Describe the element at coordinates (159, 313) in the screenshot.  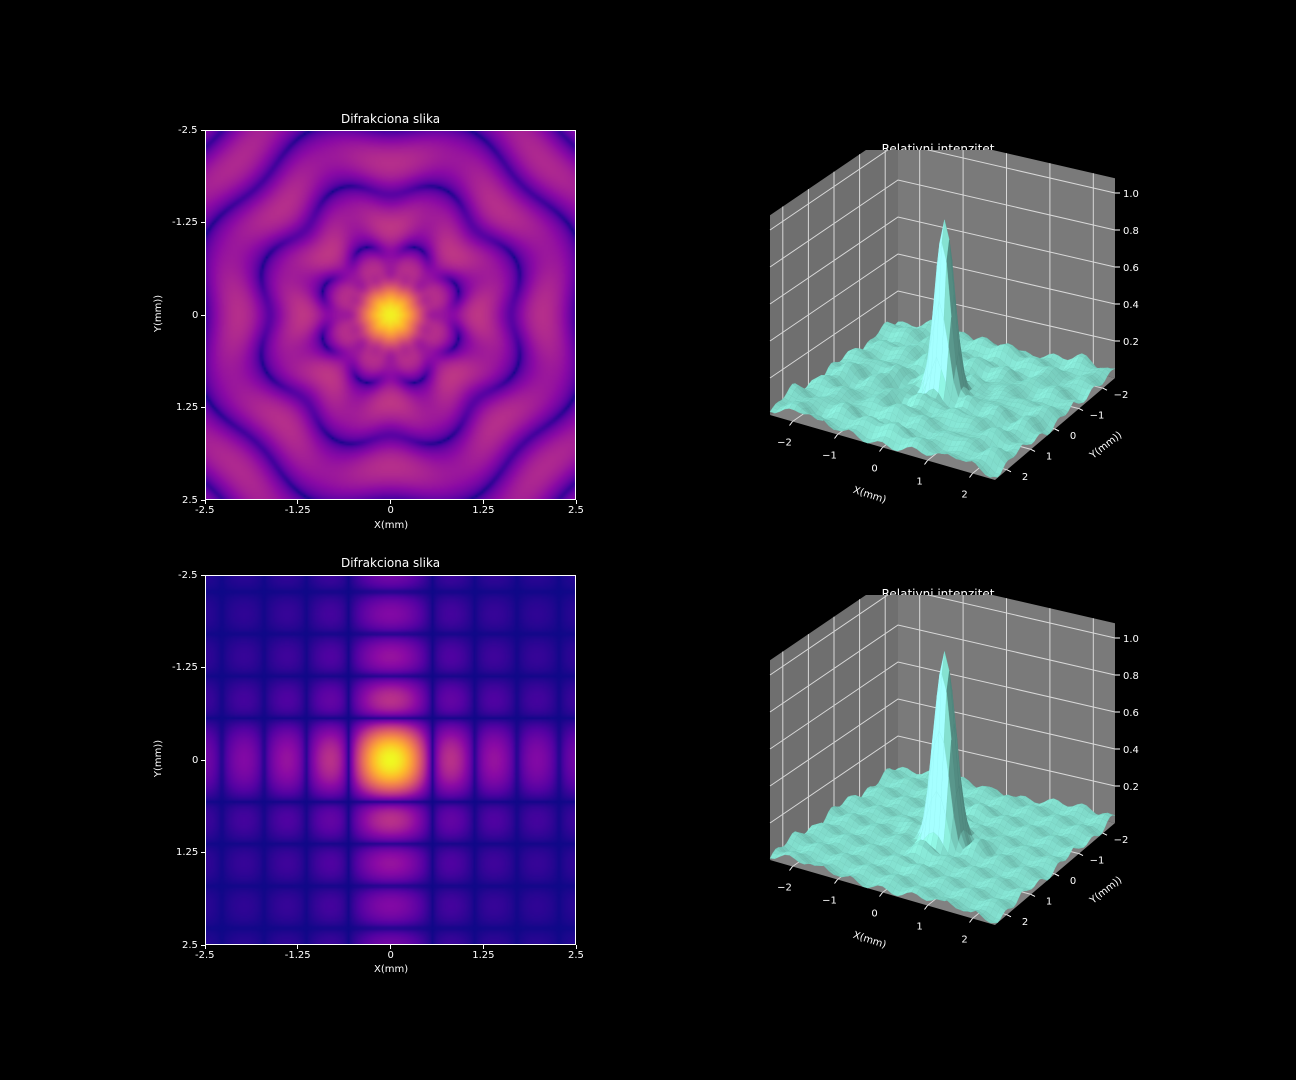
I see `heatmap-ylabel-top: Y(mm))` at that location.